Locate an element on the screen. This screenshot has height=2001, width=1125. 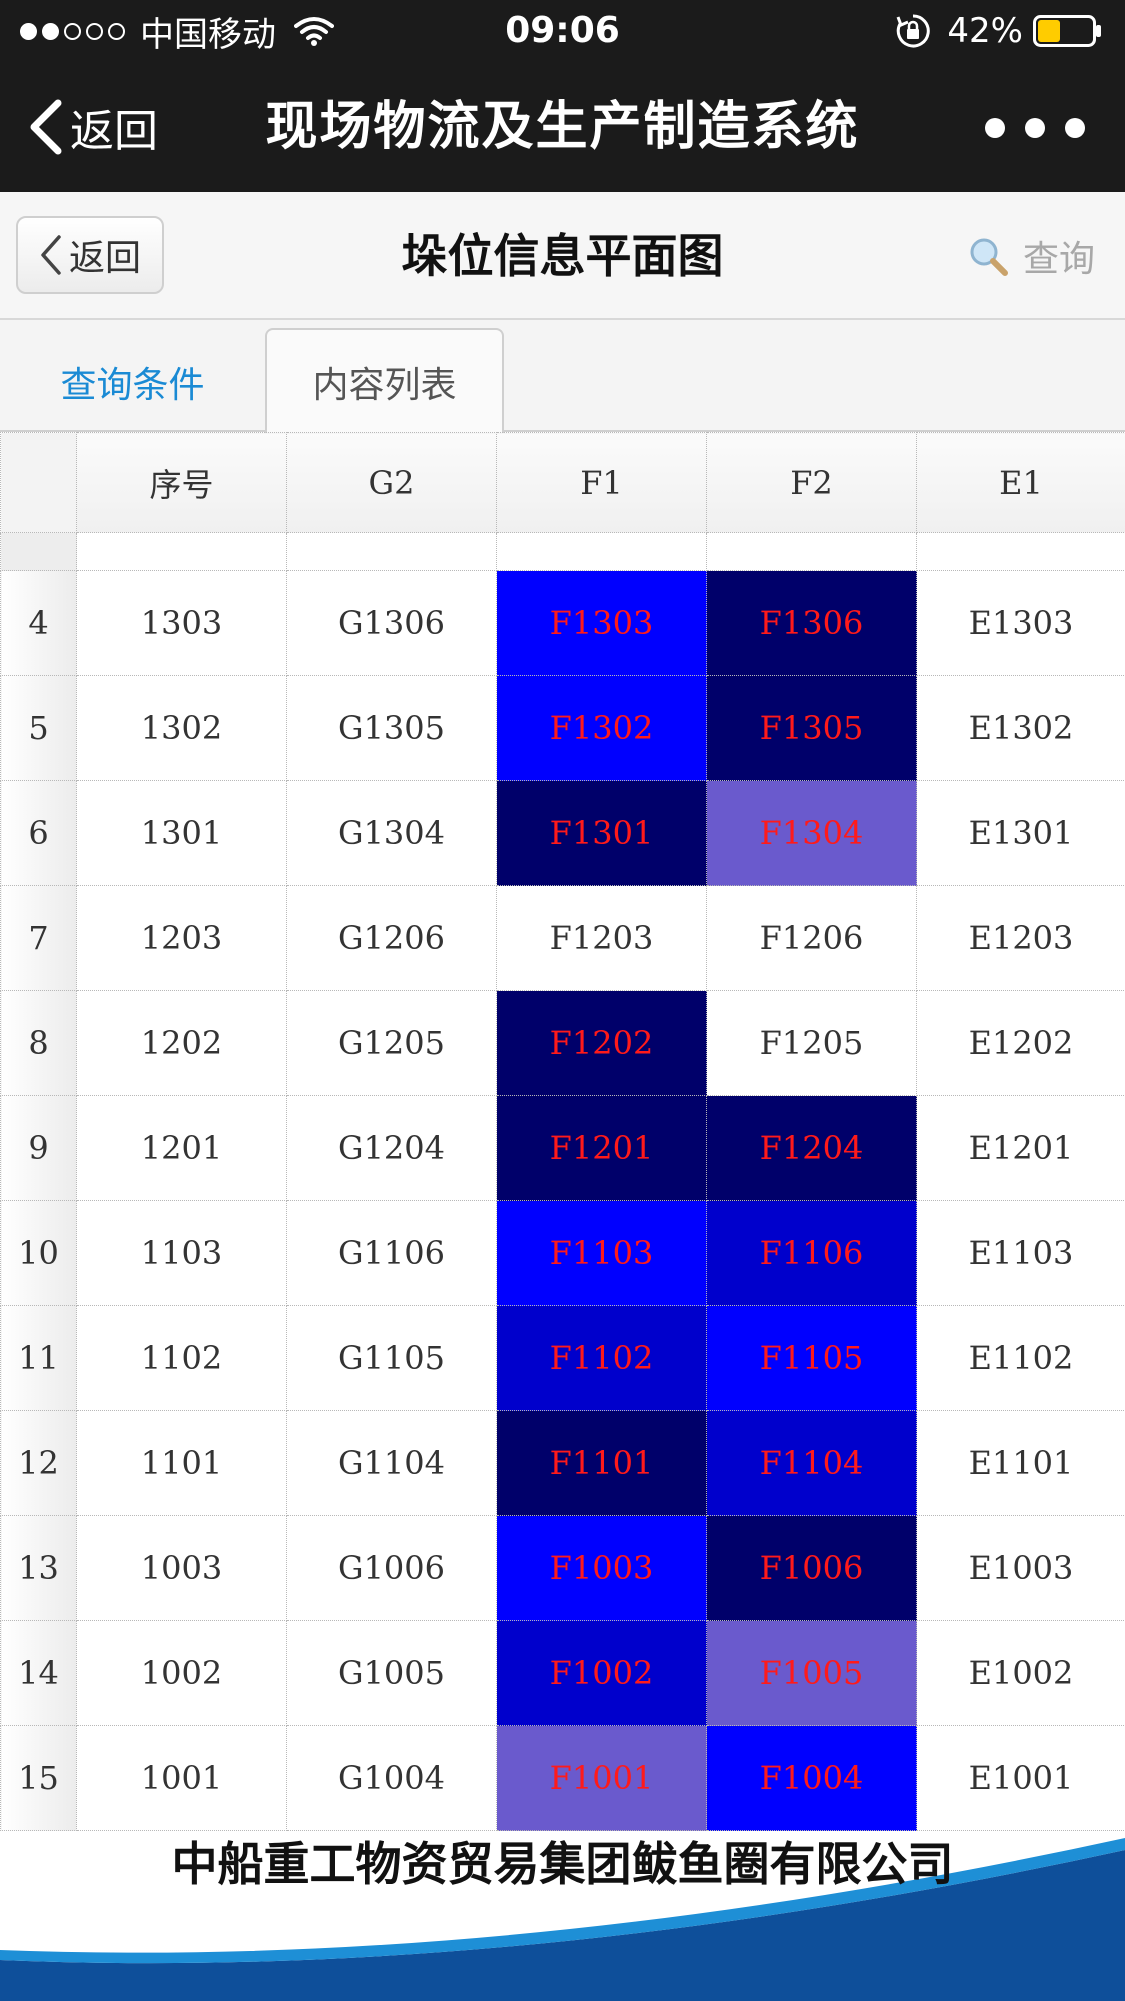
table-header-row: 序号 G2 F1 F2 E1 is located at coordinates (562, 482).